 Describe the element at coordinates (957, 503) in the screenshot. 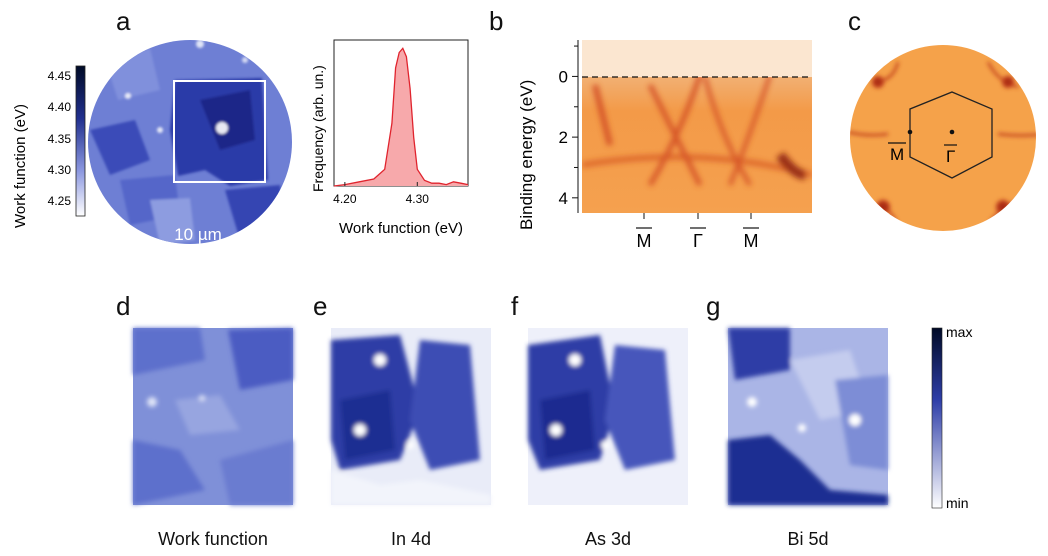

I see `intensity-min-label: min` at that location.